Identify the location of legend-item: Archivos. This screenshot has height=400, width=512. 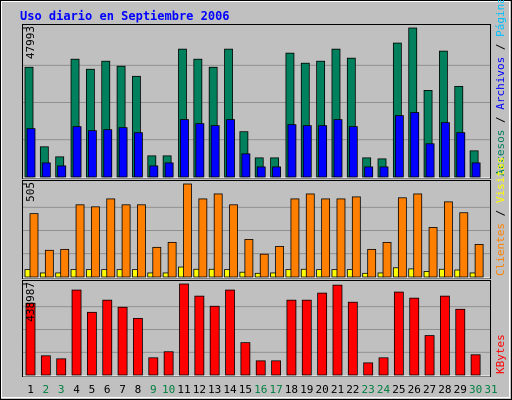
(500, 83).